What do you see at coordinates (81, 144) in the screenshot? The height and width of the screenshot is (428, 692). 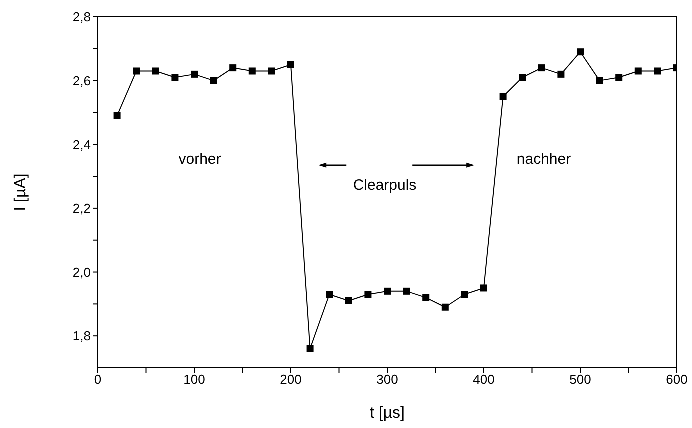 I see `y-tick-label: 2,4` at bounding box center [81, 144].